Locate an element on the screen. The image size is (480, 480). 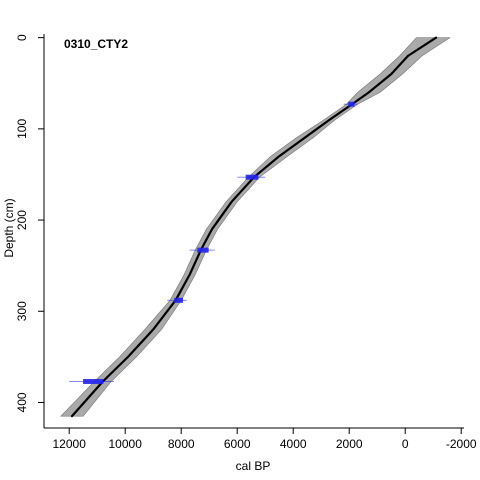
x-axis-title: cal BP is located at coordinates (253, 466).